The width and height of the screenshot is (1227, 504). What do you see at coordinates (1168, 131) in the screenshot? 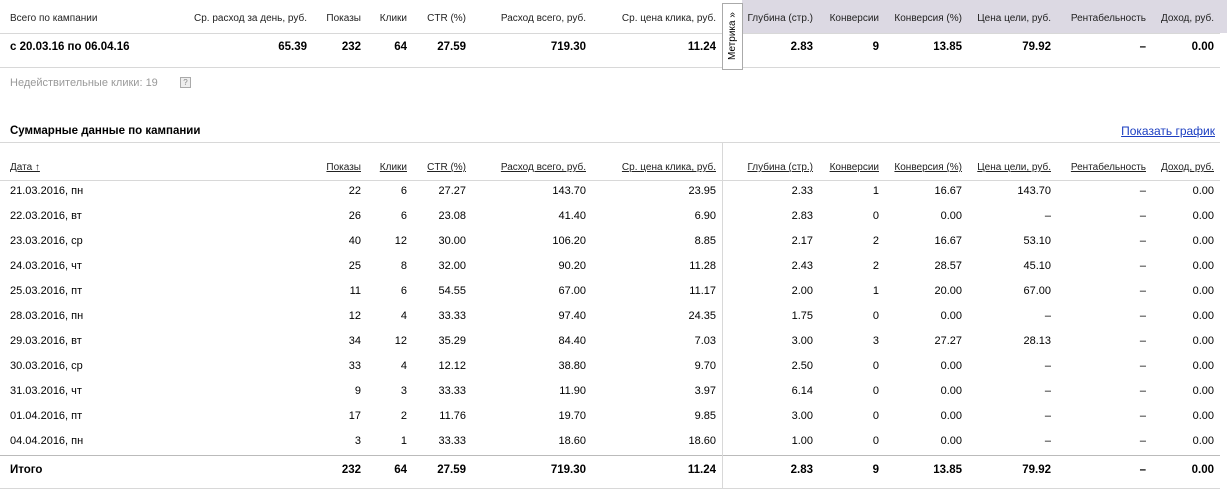
I see `show-chart-link: Показать график` at bounding box center [1168, 131].